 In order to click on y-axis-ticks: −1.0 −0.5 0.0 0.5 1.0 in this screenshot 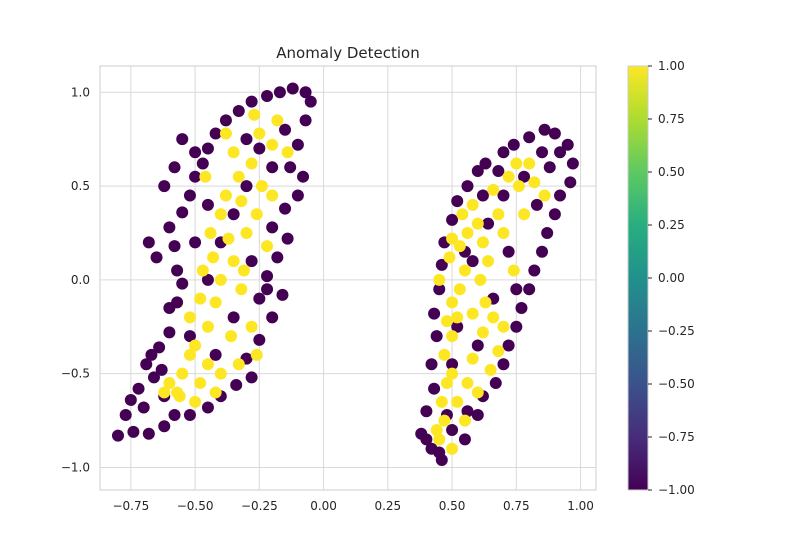, I will do `click(75, 279)`.